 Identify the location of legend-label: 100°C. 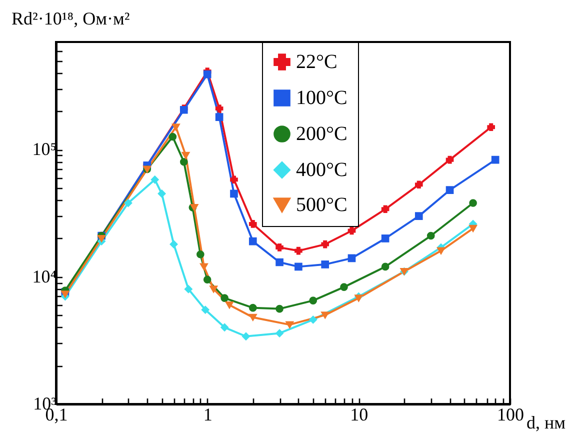
(322, 98).